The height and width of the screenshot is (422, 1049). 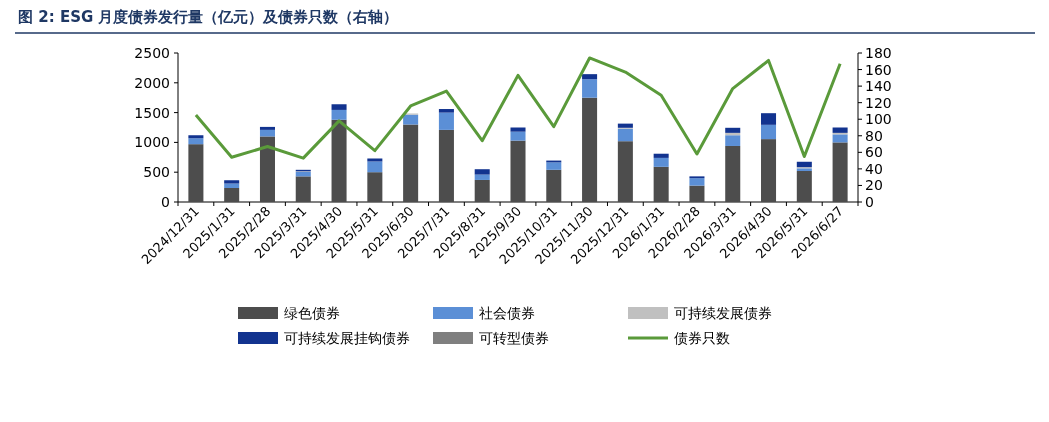 I want to click on y2-tick-label: 100, so click(x=878, y=119).